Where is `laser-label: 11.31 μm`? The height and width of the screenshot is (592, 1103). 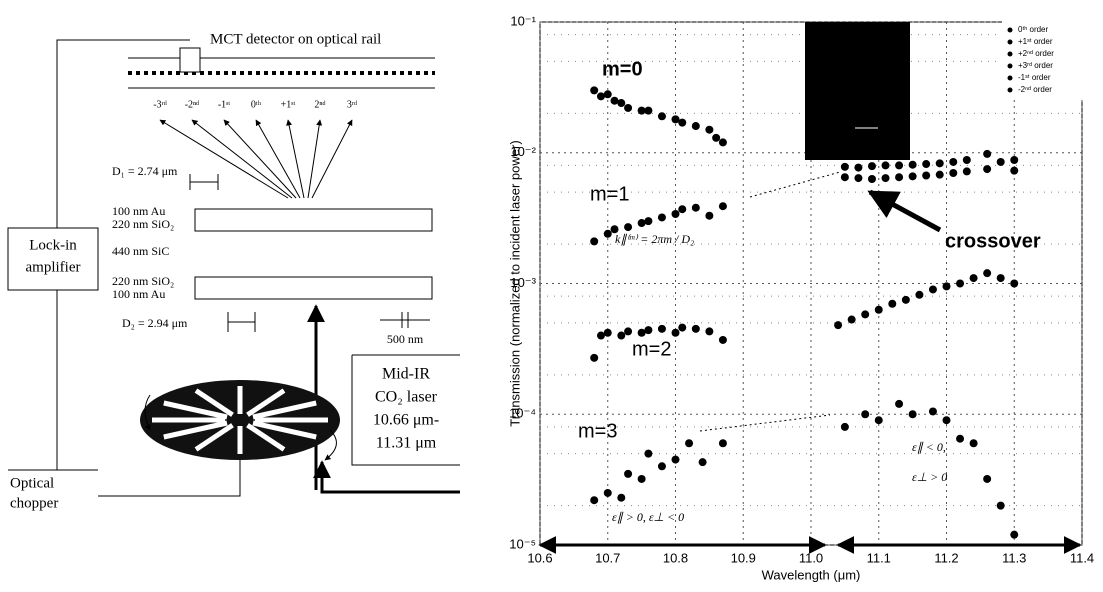 laser-label: 11.31 μm is located at coordinates (406, 443).